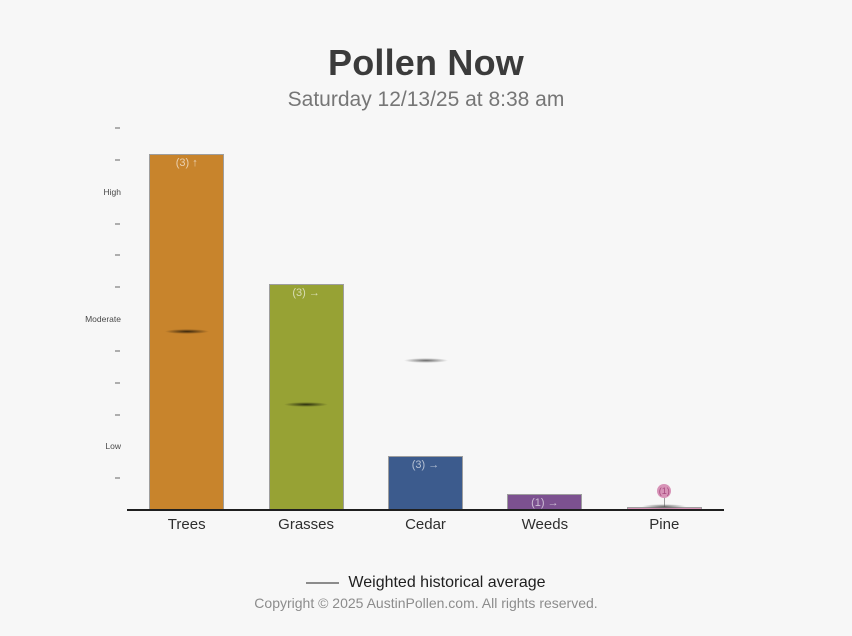 This screenshot has width=852, height=636. What do you see at coordinates (306, 405) in the screenshot?
I see `historical-average-marker-grasses` at bounding box center [306, 405].